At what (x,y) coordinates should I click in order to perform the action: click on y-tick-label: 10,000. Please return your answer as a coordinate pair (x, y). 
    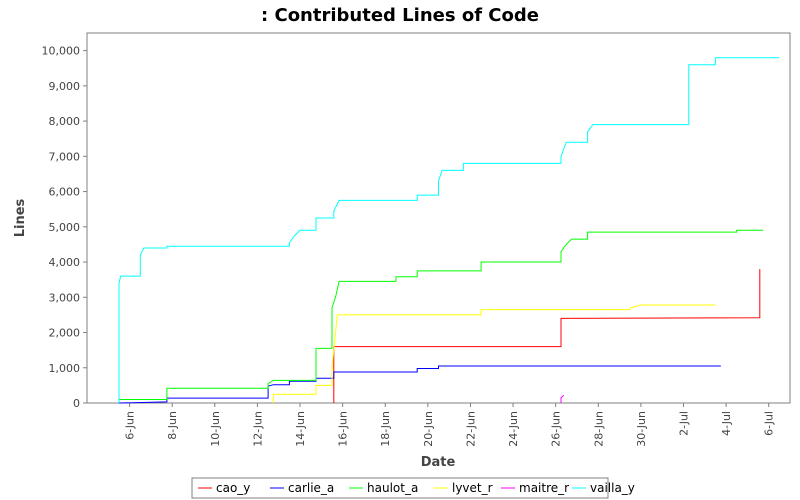
    Looking at the image, I should click on (61, 51).